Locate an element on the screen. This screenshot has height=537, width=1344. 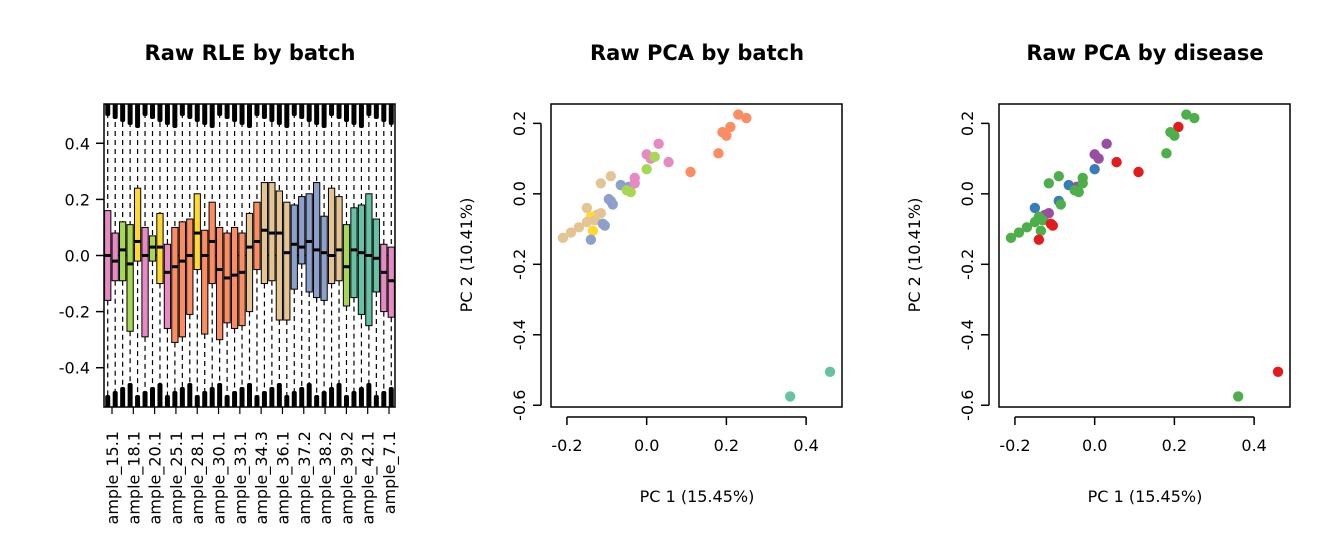
pca-batch-y-tick-label: 0.0 is located at coordinates (519, 193).